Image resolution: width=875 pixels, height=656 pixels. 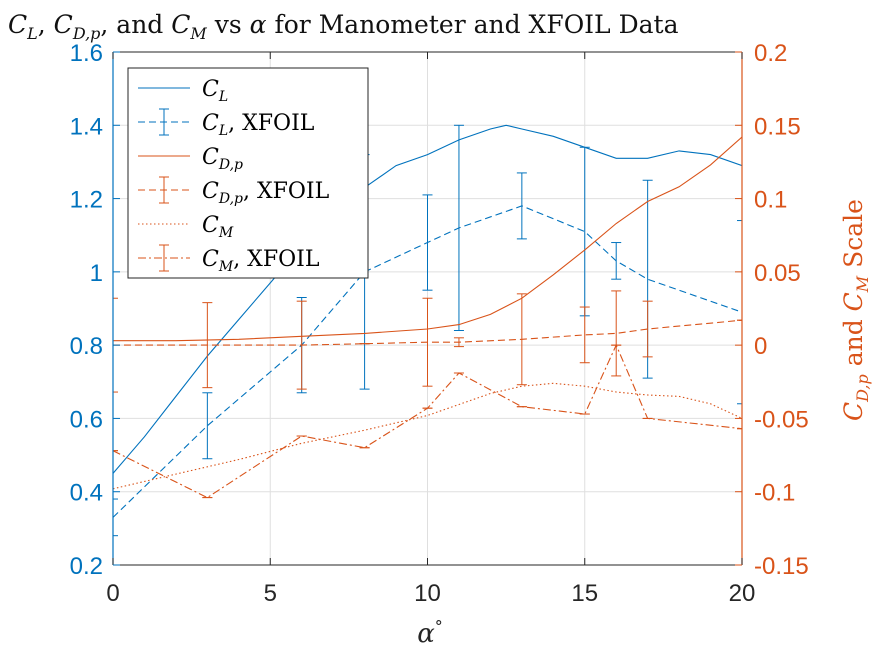 What do you see at coordinates (86, 200) in the screenshot?
I see `left-tick-label: 1.2` at bounding box center [86, 200].